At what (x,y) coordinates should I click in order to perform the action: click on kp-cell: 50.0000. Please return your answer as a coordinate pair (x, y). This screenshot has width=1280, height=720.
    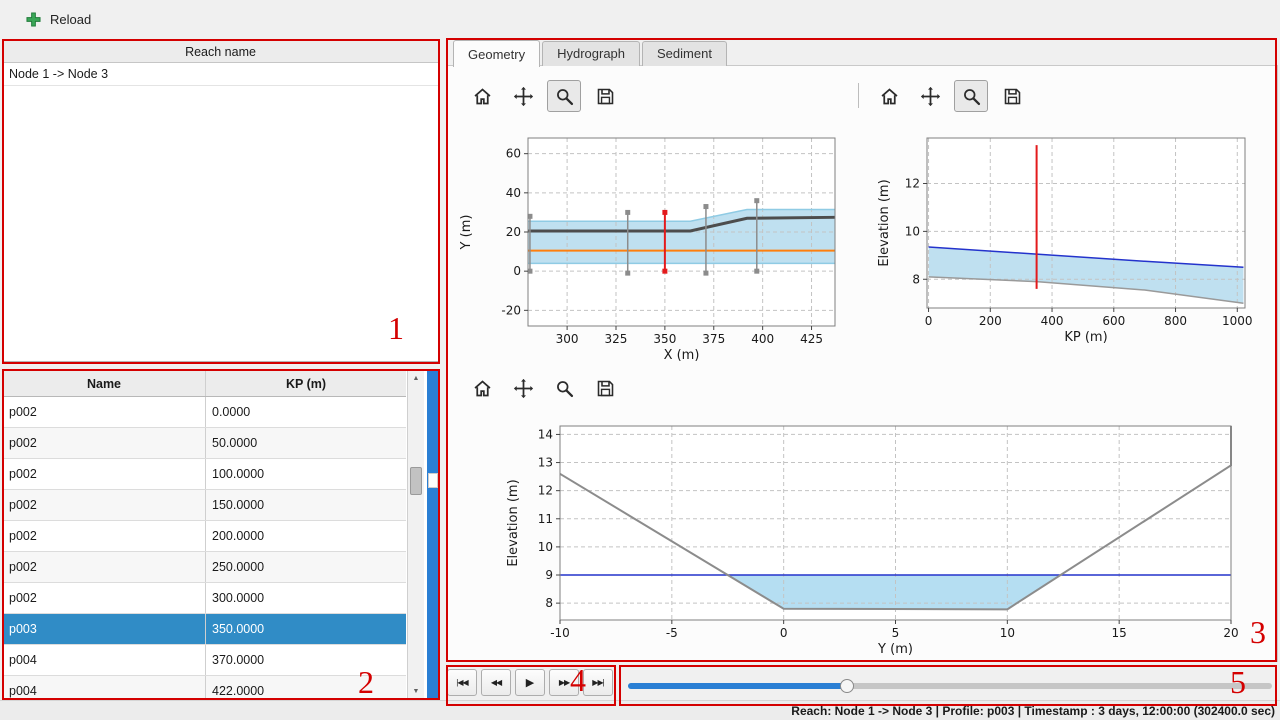
    Looking at the image, I should click on (235, 443).